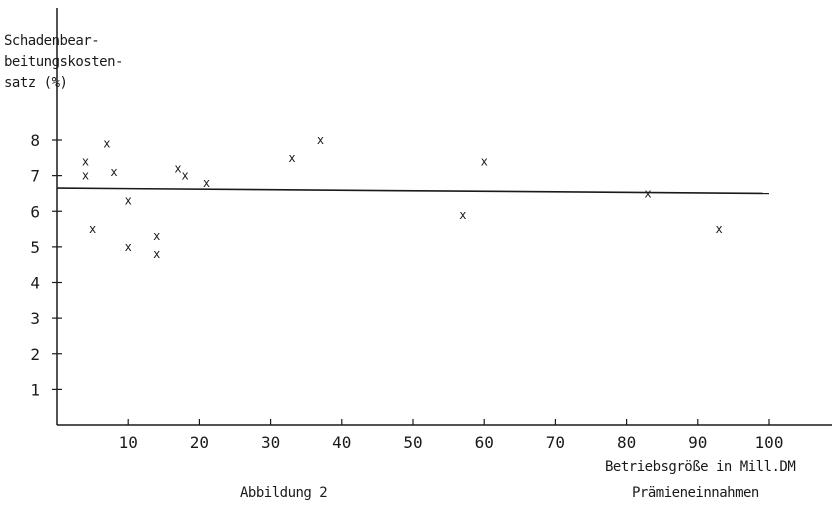 Image resolution: width=835 pixels, height=509 pixels. Describe the element at coordinates (695, 493) in the screenshot. I see `x-axis-label-line-2: Prämieneinnahmen` at that location.